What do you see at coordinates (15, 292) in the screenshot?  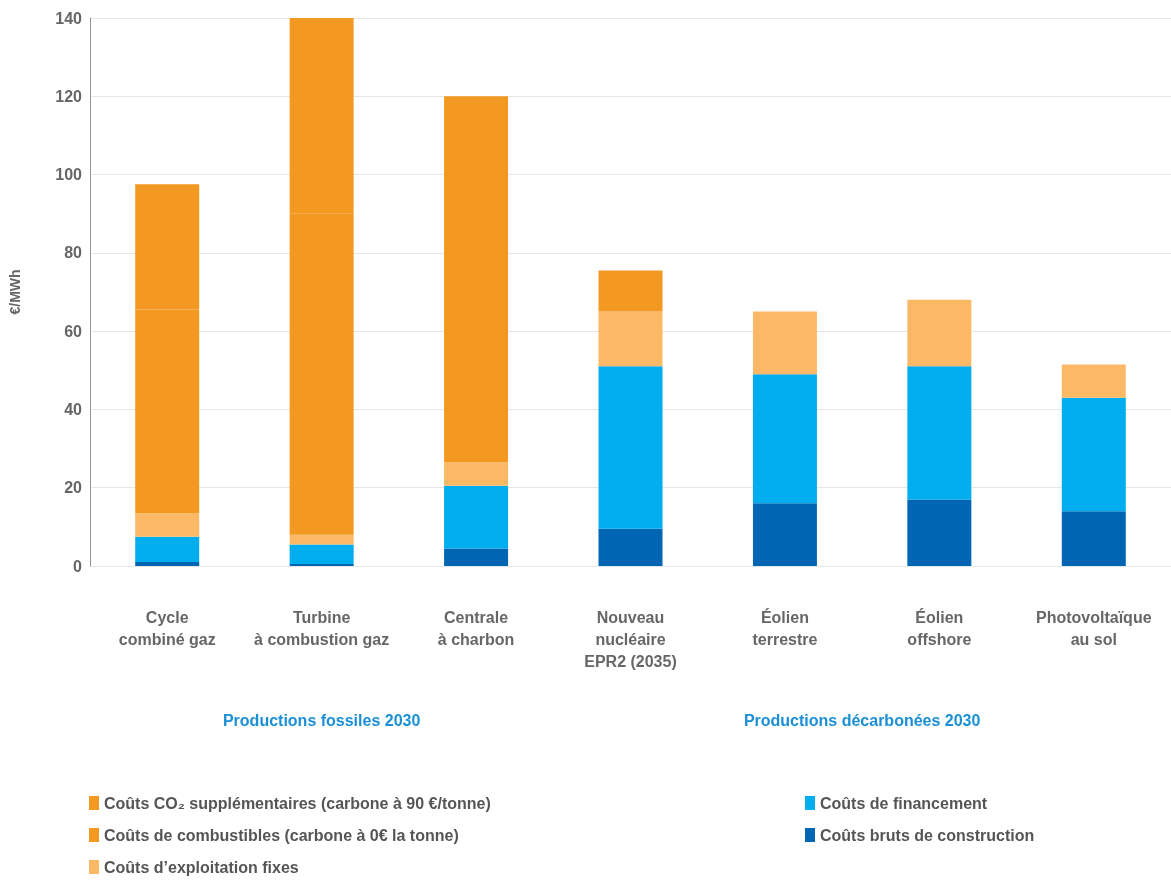 I see `y-axis-title: €/MWh` at bounding box center [15, 292].